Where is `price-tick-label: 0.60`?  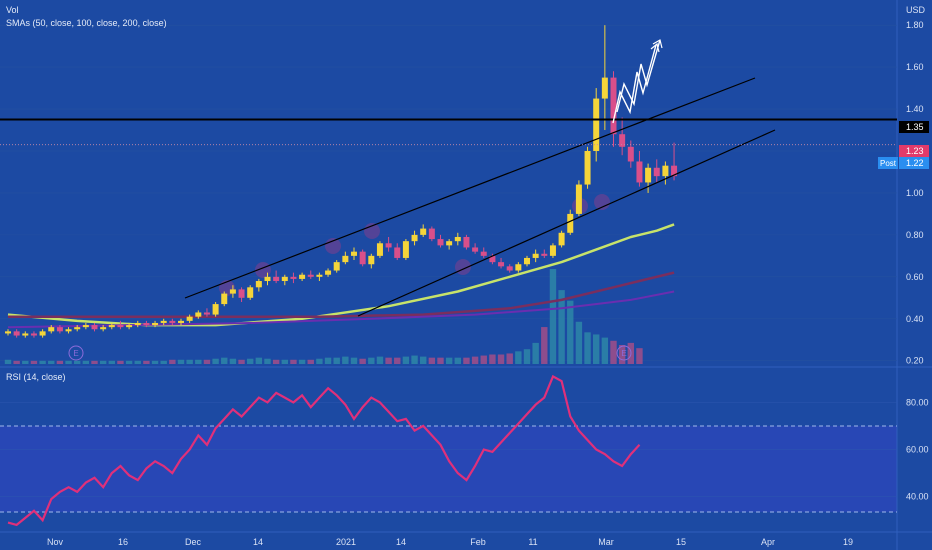
price-tick-label: 0.60 is located at coordinates (915, 277).